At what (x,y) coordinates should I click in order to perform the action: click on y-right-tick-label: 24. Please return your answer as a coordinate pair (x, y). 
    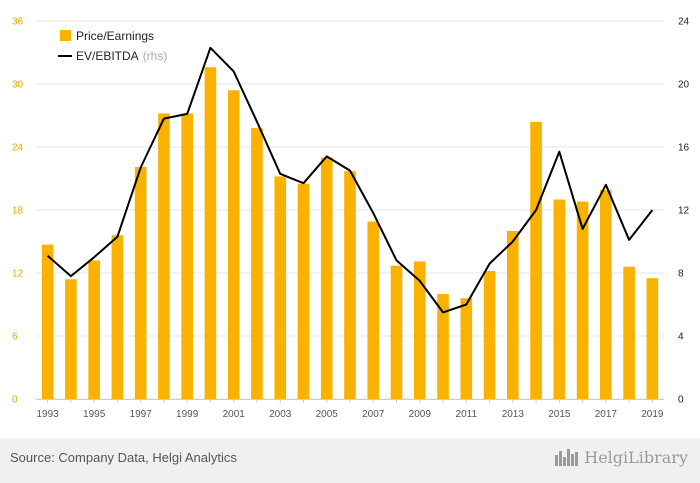
    Looking at the image, I should click on (684, 22).